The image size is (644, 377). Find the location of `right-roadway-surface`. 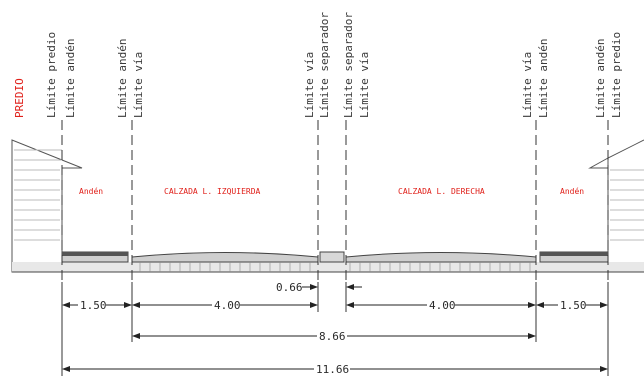

right-roadway-surface is located at coordinates (441, 257).